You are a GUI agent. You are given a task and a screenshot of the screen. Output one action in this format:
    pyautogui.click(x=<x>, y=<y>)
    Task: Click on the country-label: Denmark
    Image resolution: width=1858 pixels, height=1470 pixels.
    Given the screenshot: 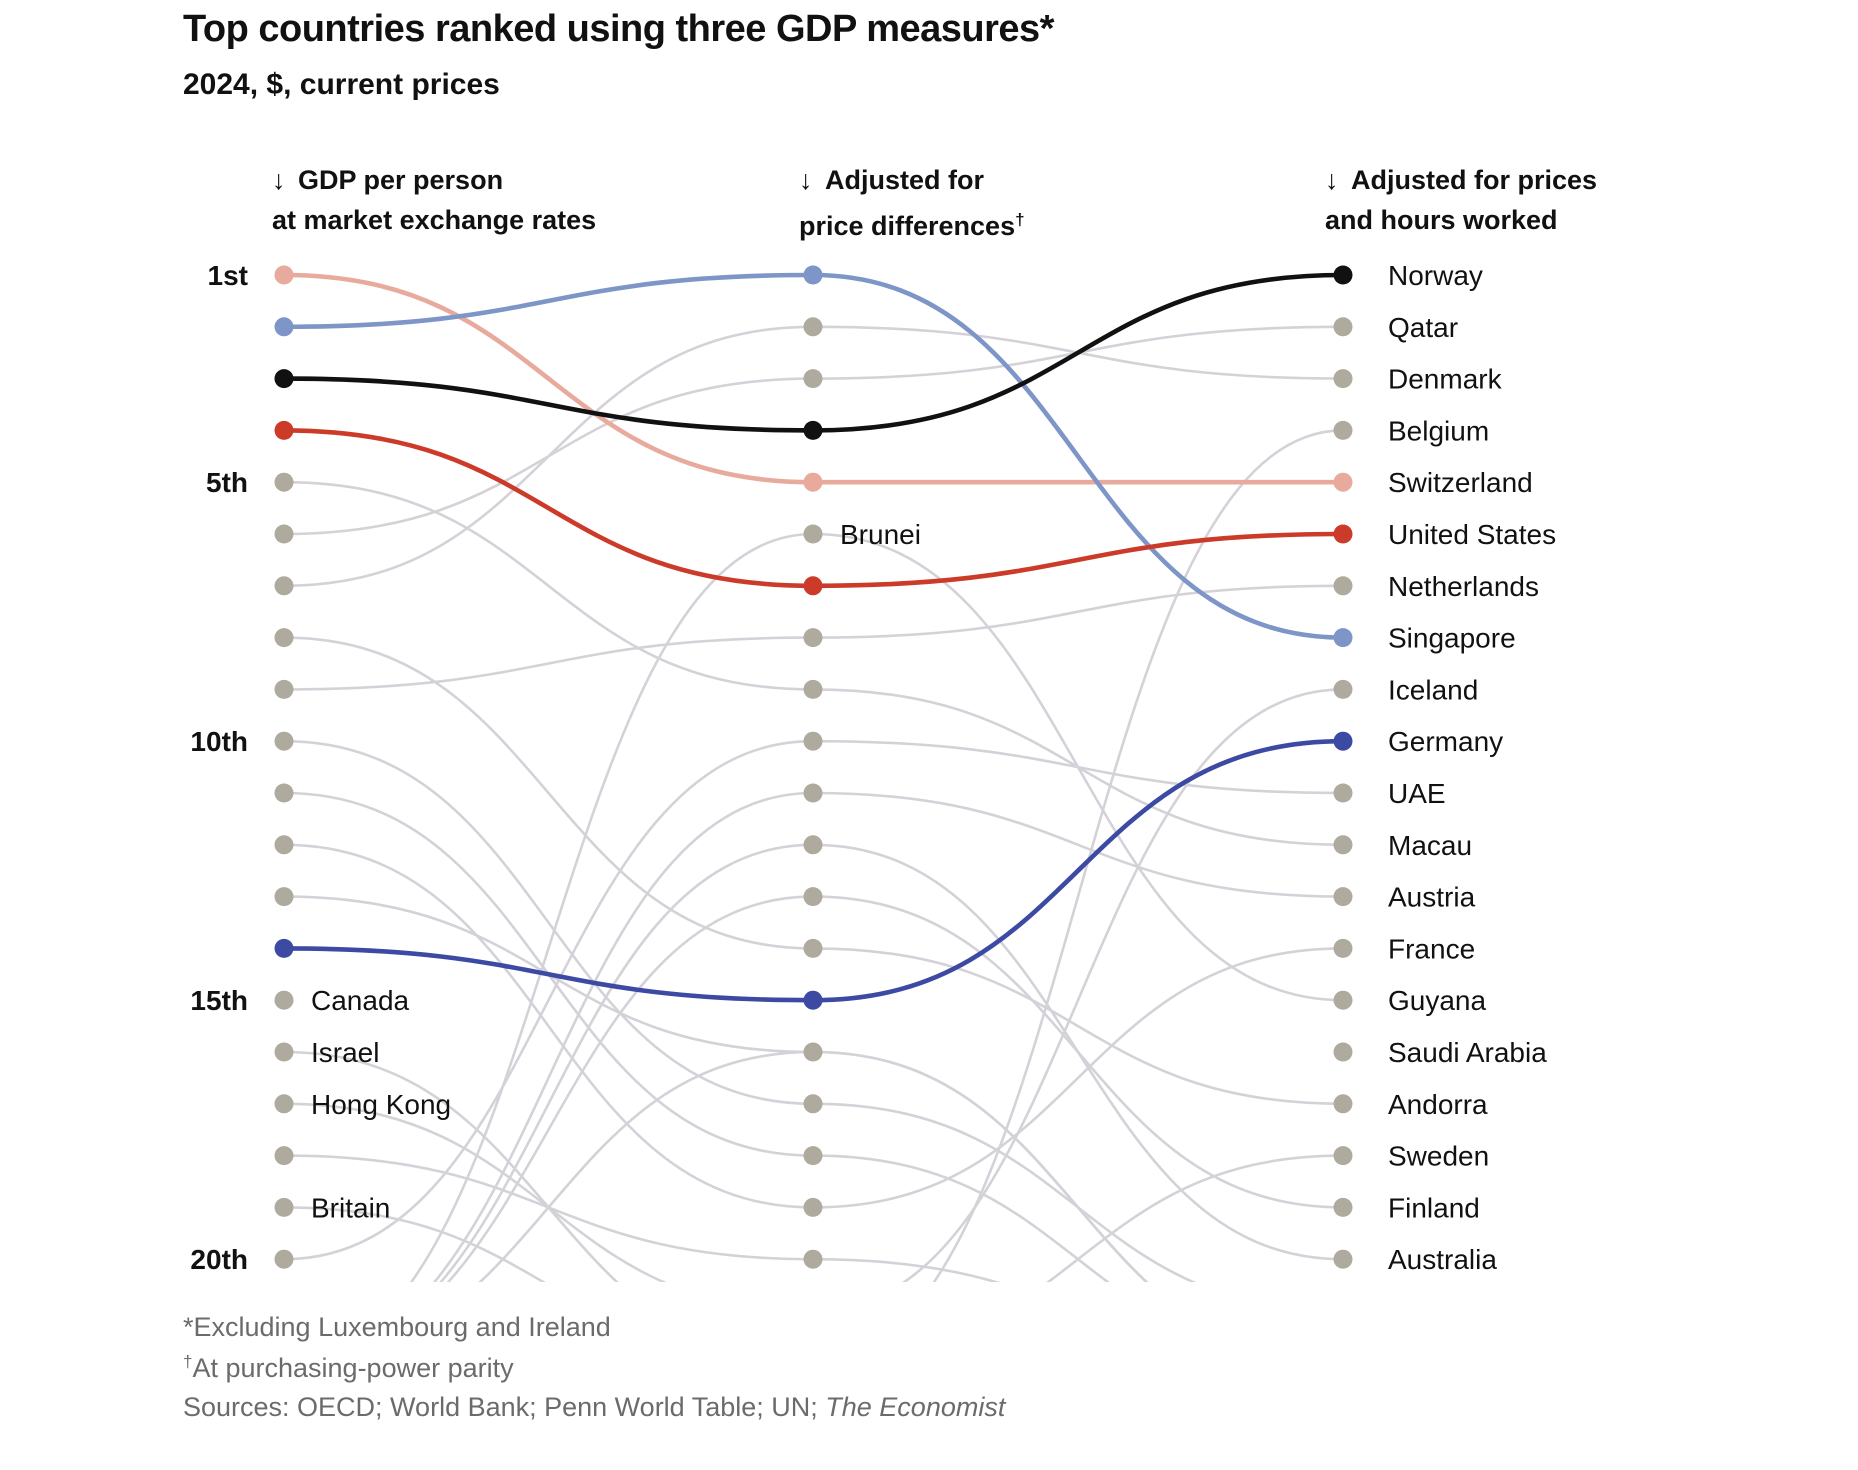 What is the action you would take?
    pyautogui.click(x=1445, y=379)
    